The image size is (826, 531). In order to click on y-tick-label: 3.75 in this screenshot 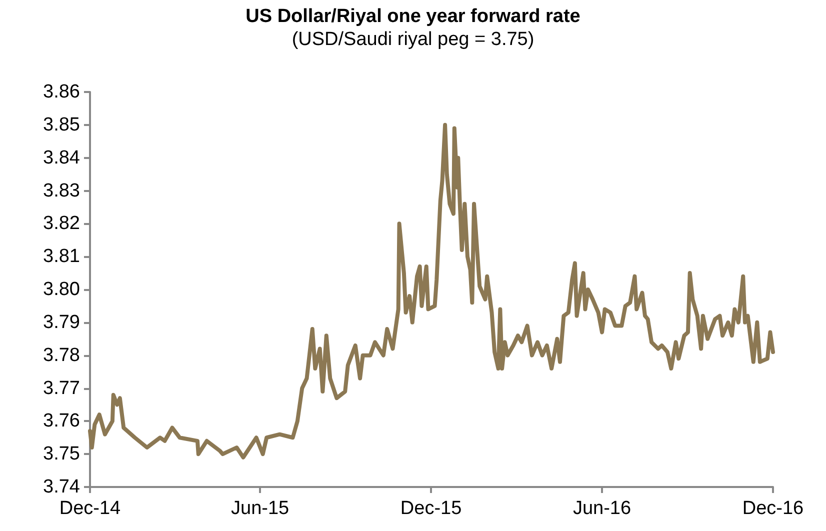, I will do `click(61, 454)`.